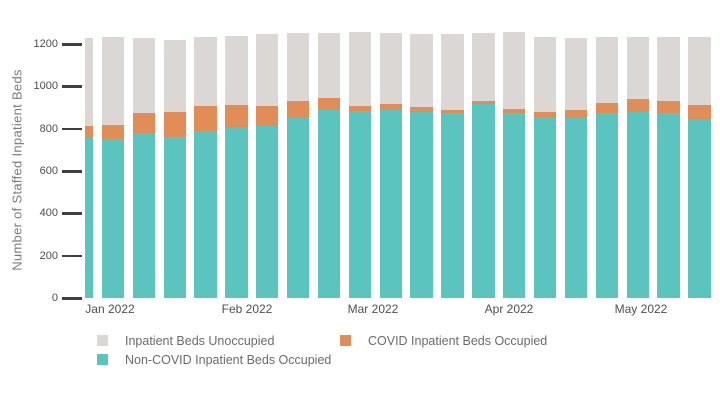  Describe the element at coordinates (102, 340) in the screenshot. I see `legend-swatch-unoccupied` at that location.